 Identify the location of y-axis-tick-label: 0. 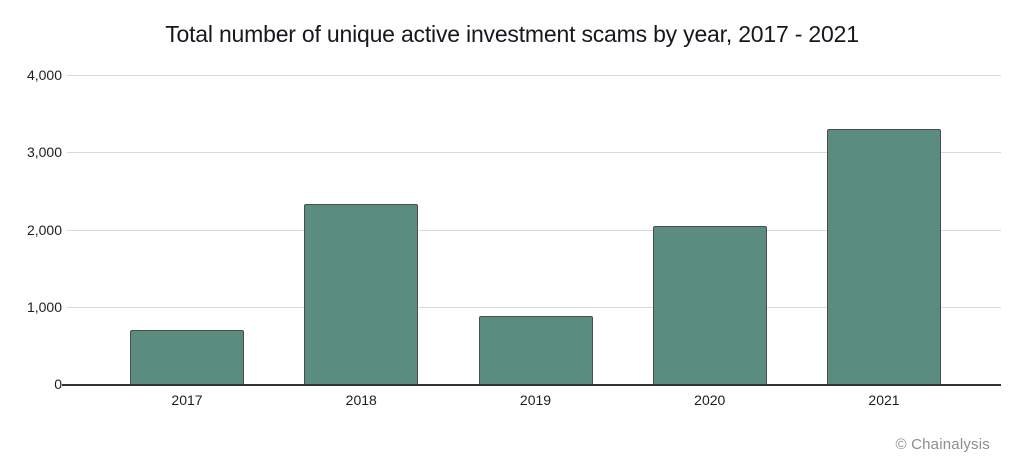
(58, 384).